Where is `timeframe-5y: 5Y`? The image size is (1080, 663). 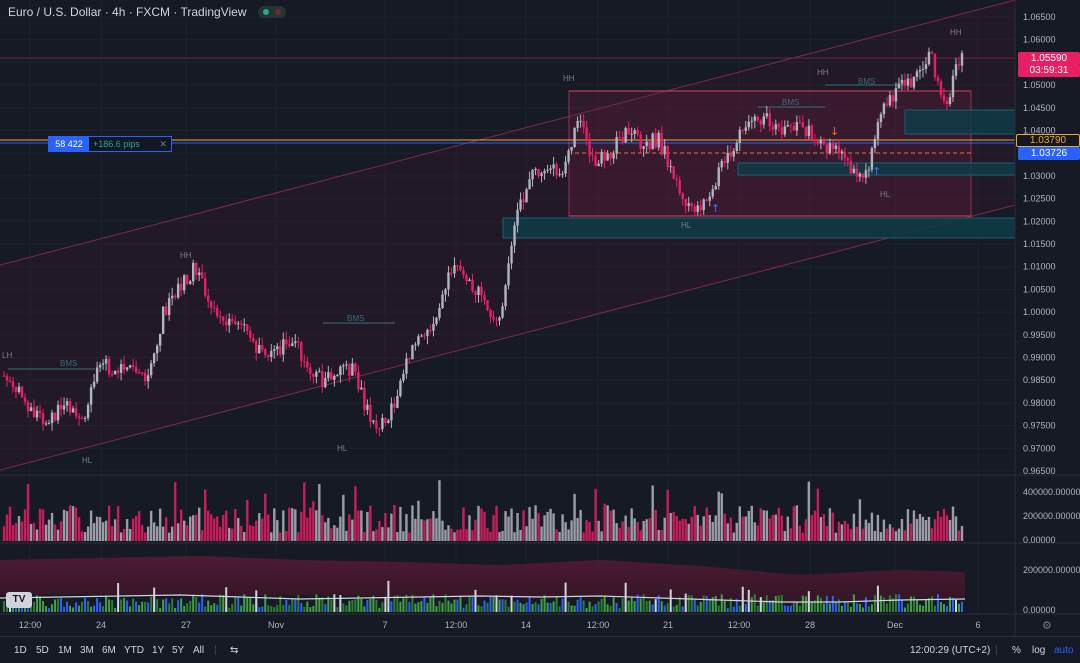 timeframe-5y: 5Y is located at coordinates (178, 650).